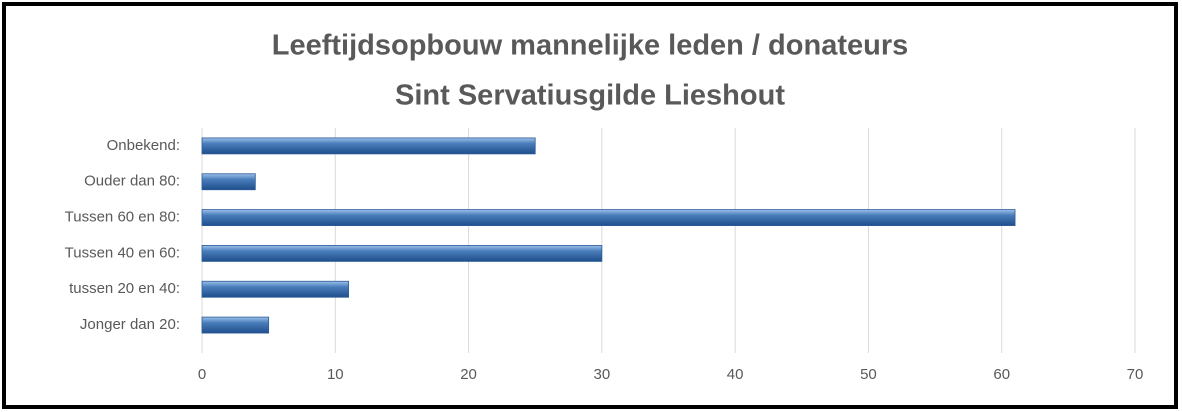 The width and height of the screenshot is (1182, 412). What do you see at coordinates (602, 374) in the screenshot?
I see `x-tick-label: 30` at bounding box center [602, 374].